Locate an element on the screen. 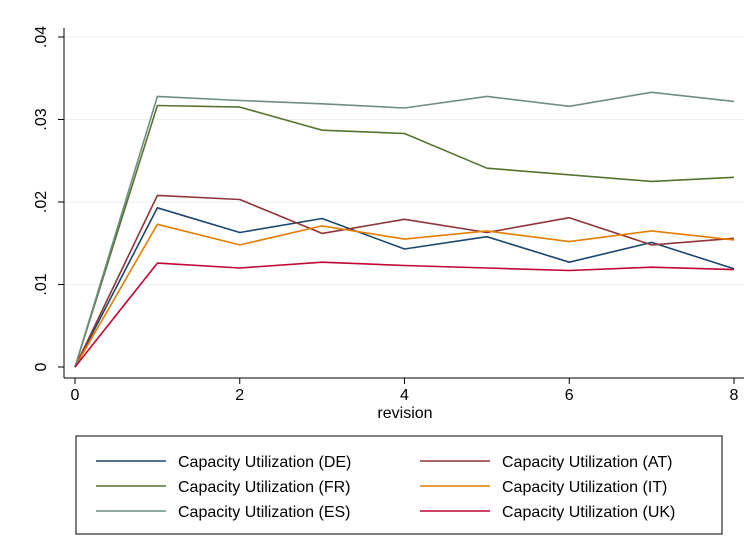 The height and width of the screenshot is (554, 752). y-tick-label: 0 is located at coordinates (41, 366).